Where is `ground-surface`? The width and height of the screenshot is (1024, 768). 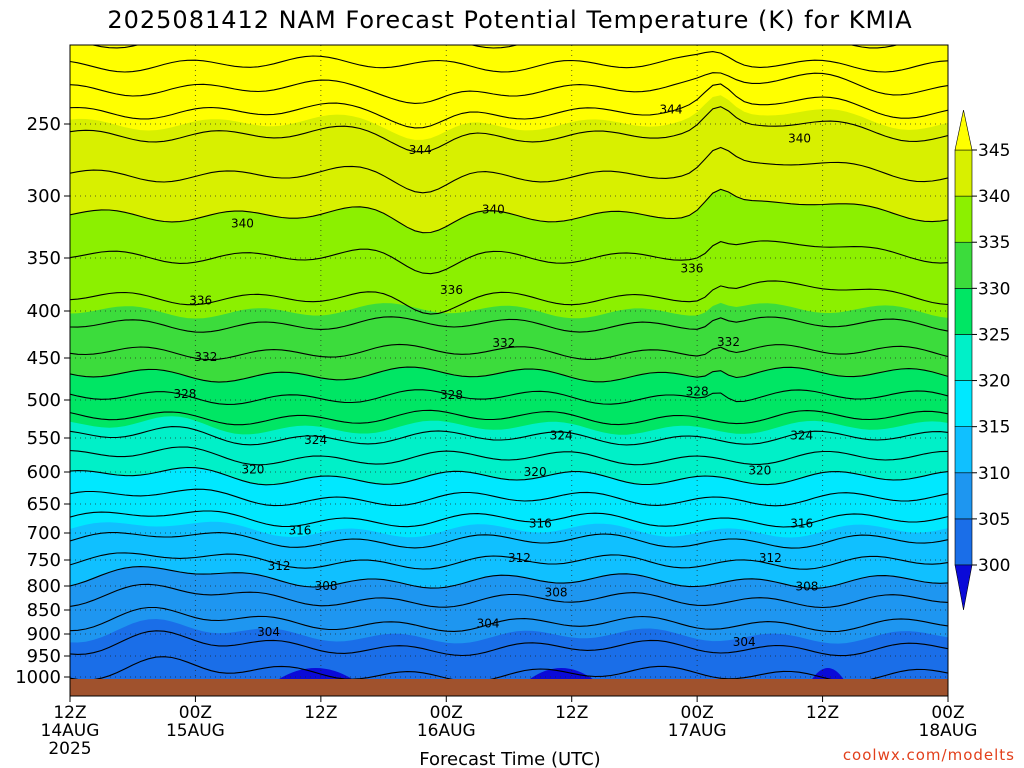
ground-surface is located at coordinates (509, 687).